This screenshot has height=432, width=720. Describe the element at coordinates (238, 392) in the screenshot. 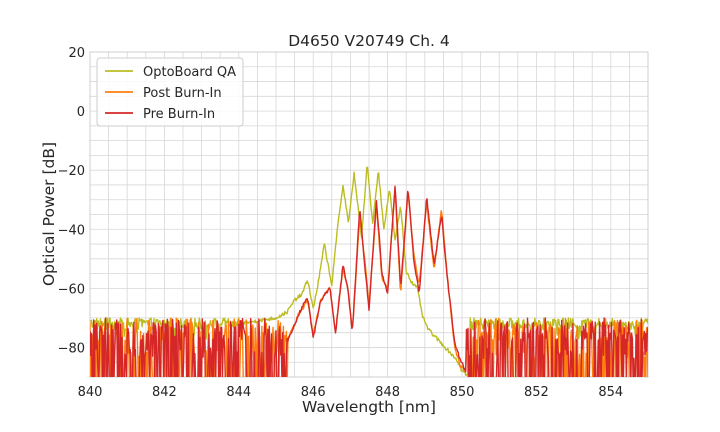

I see `x-tick-label: 844` at that location.